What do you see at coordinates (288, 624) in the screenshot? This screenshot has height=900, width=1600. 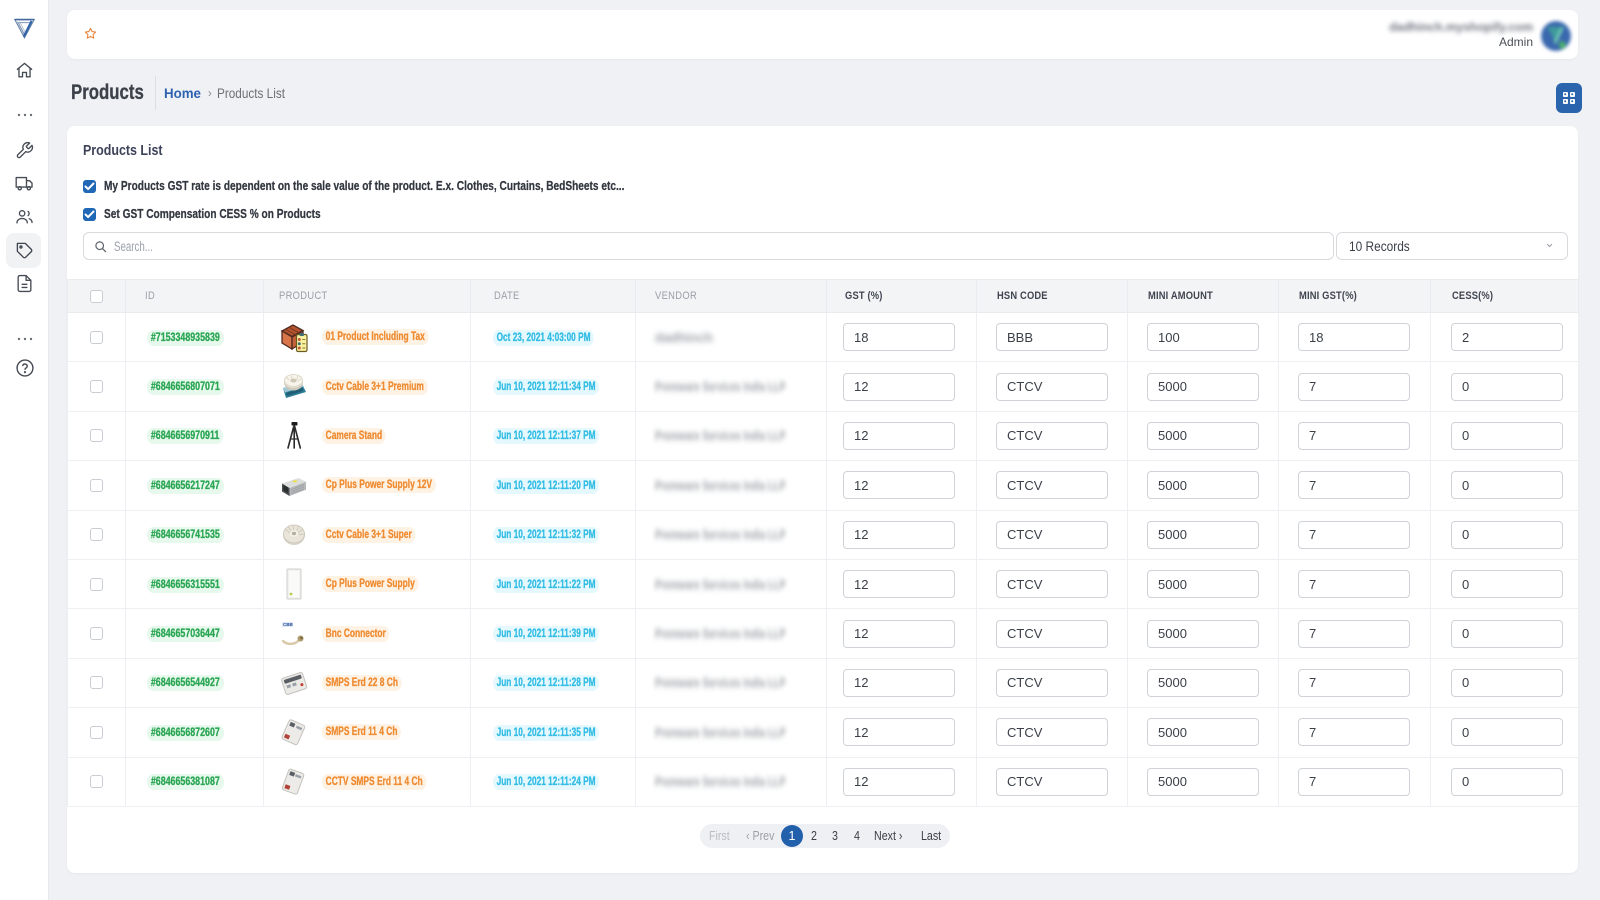 I see `svg-text: CBB` at bounding box center [288, 624].